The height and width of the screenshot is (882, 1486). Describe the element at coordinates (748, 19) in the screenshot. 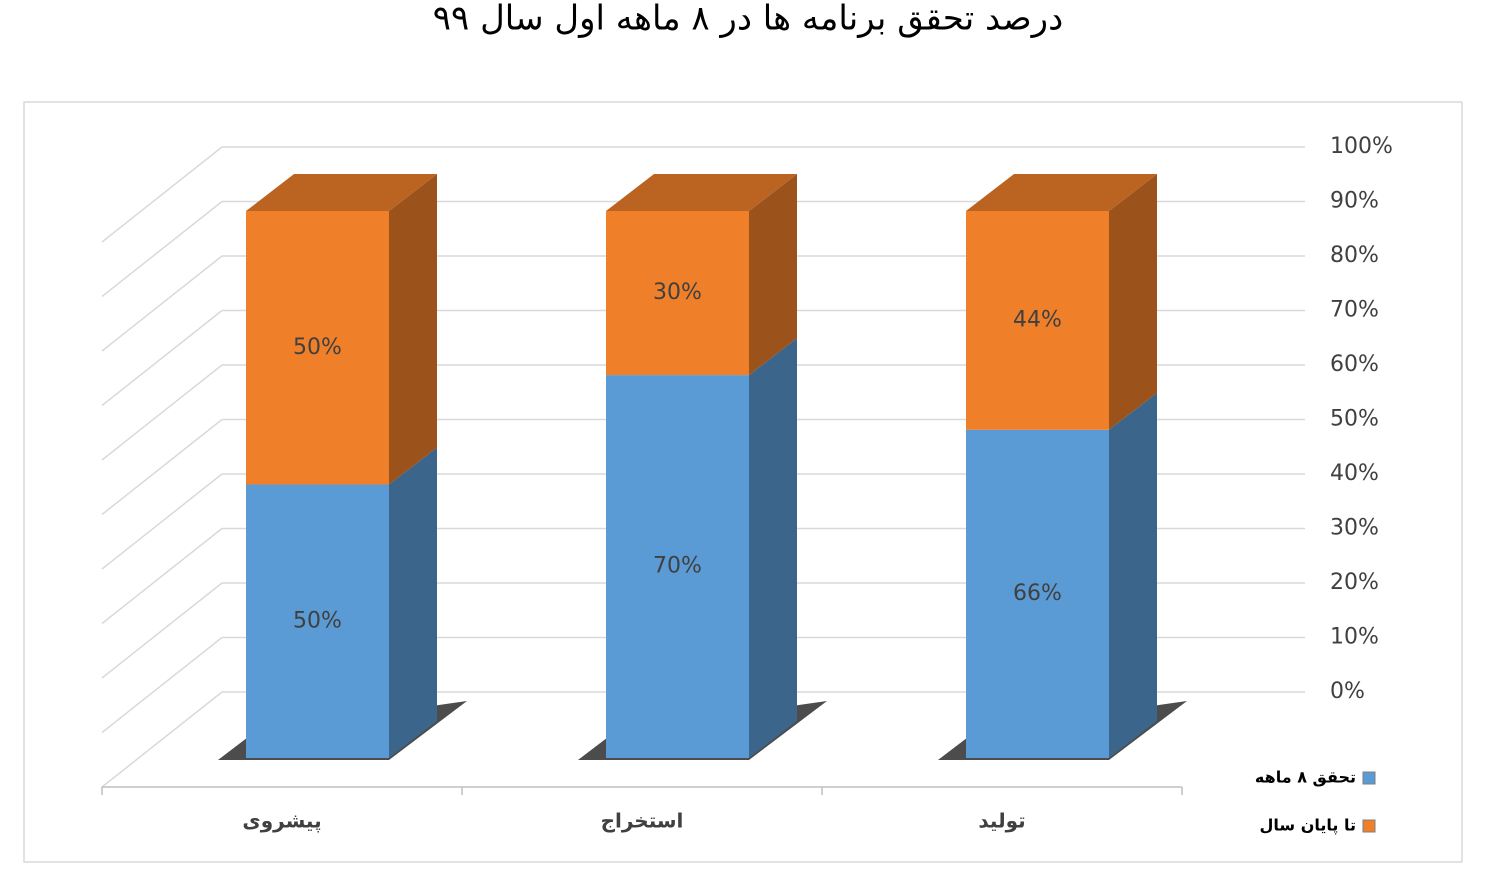

I see `chart-title: درصد تحقق برنامه ها در ۸ ماهه اول سال ۹۹` at that location.